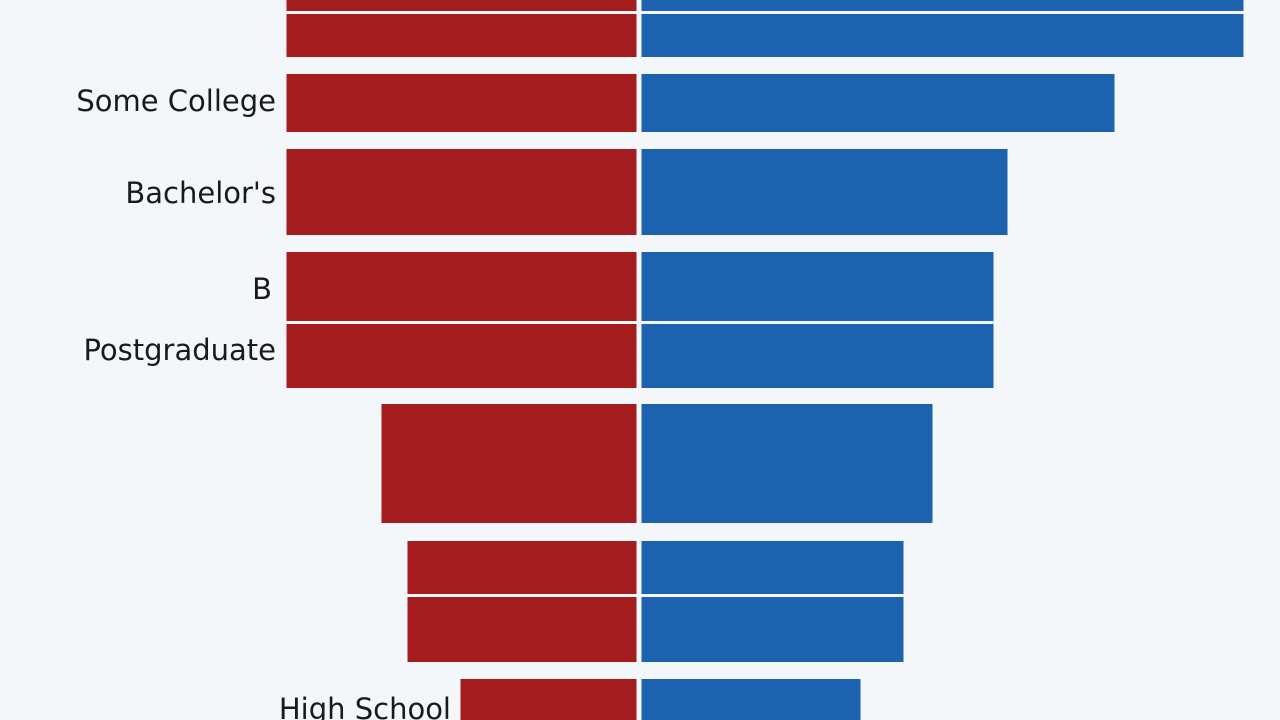 The height and width of the screenshot is (720, 1280). I want to click on category-label-2: Some College, so click(176, 101).